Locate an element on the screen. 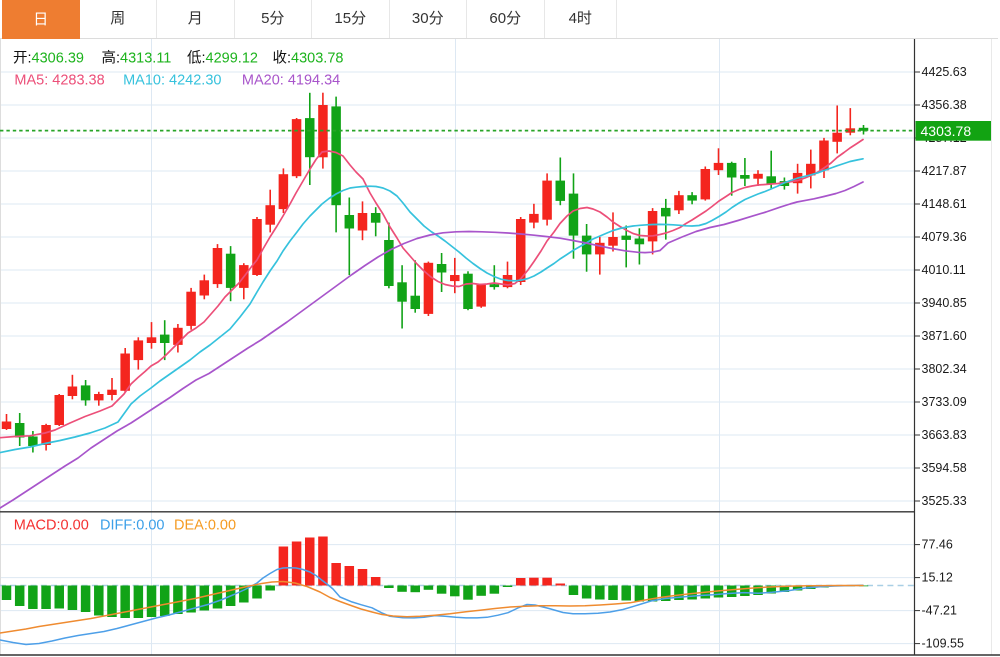  svg-text: 3733.09 is located at coordinates (944, 402).